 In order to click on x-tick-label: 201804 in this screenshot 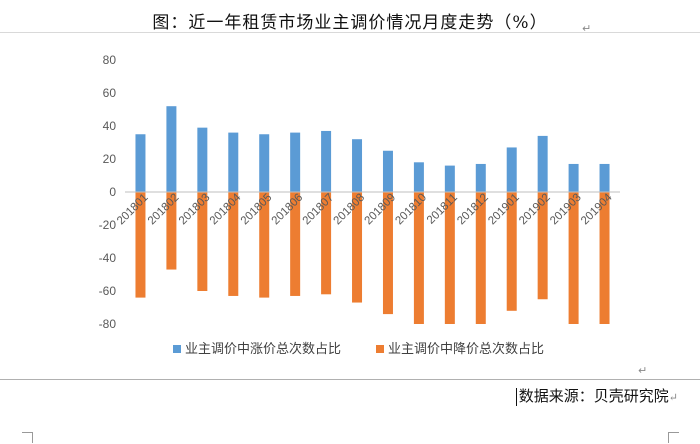, I will do `click(226, 209)`.